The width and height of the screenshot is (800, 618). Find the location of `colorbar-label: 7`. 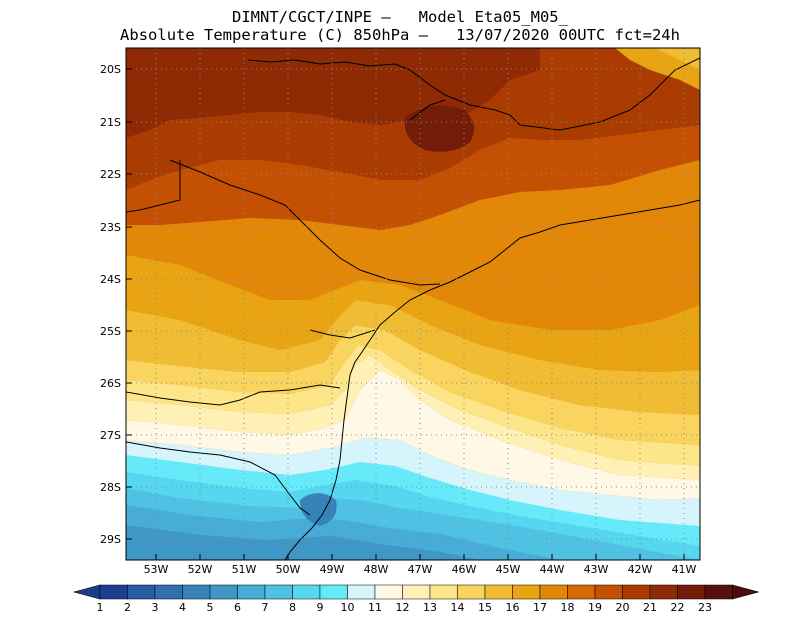

colorbar-label: 7 is located at coordinates (265, 607).